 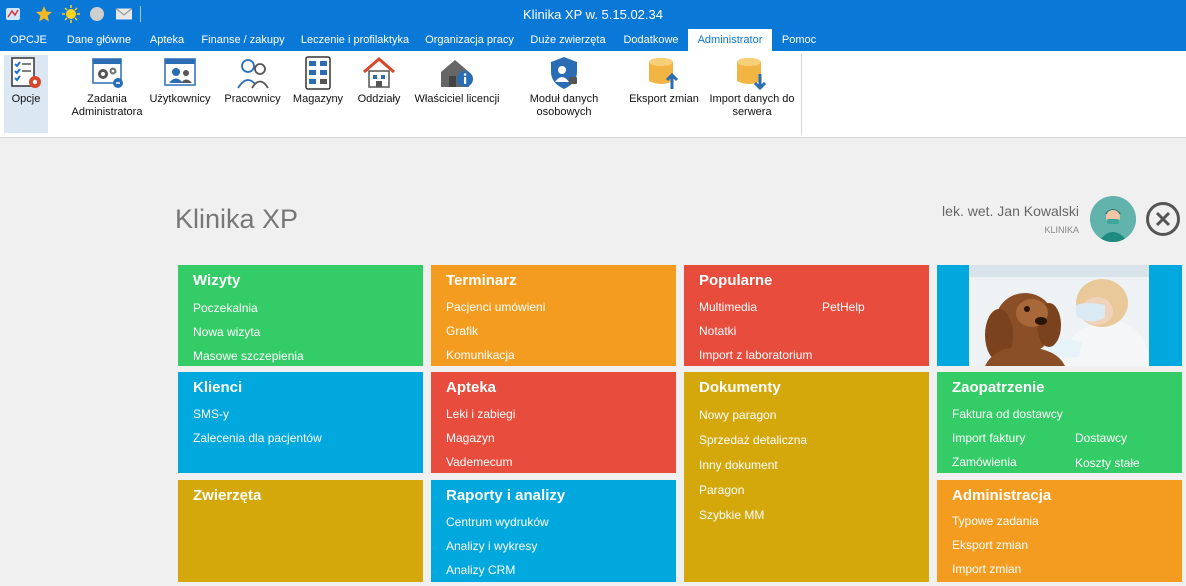 I want to click on tab-administrator: Administrator, so click(x=730, y=40).